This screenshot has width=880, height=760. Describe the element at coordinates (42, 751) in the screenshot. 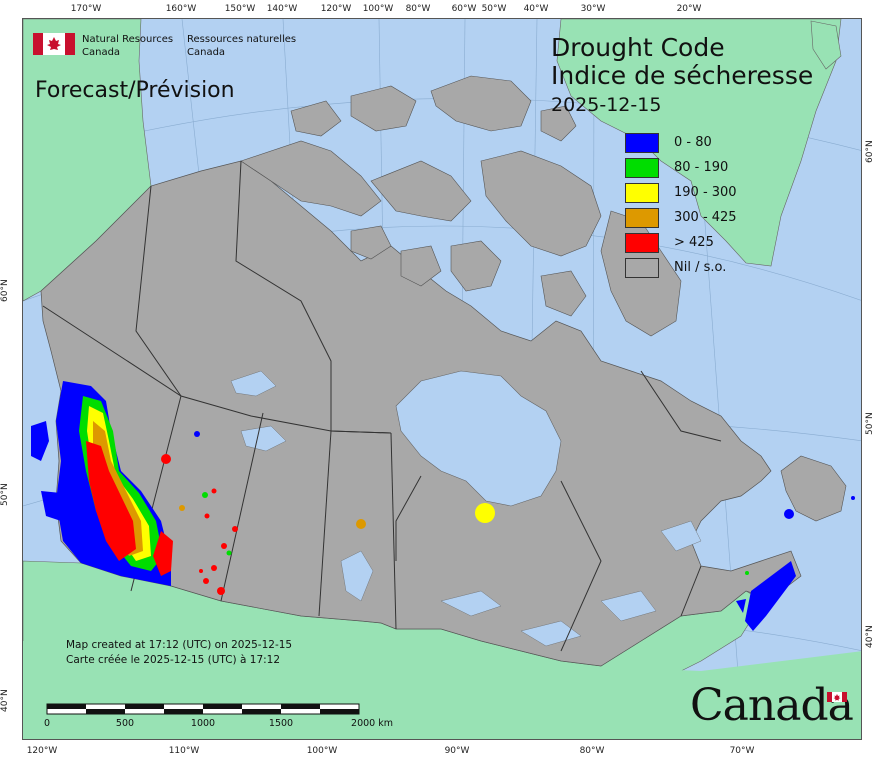

I see `lon-tick-bottom: 120°W` at that location.